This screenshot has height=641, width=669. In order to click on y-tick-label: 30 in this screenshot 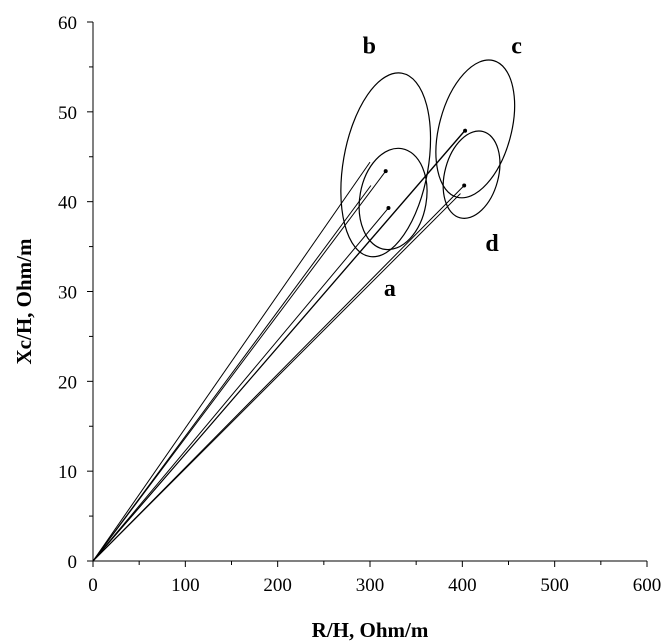, I will do `click(67, 293)`.